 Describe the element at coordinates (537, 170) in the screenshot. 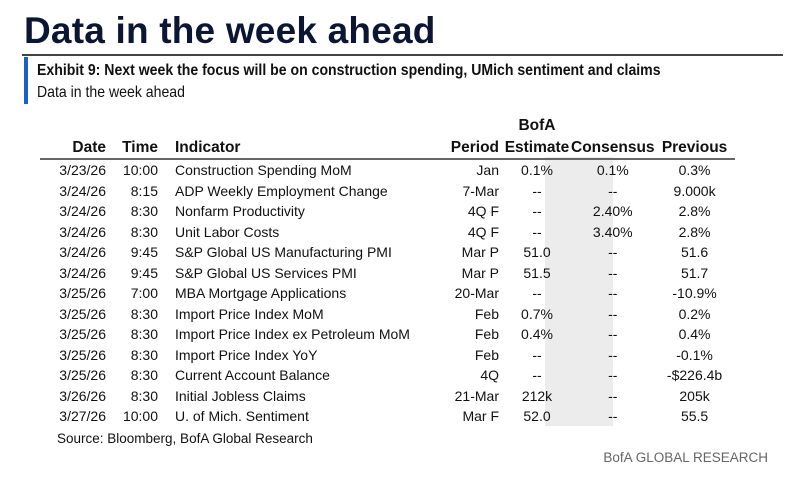

I see `cell-estimate: 0.1%` at that location.